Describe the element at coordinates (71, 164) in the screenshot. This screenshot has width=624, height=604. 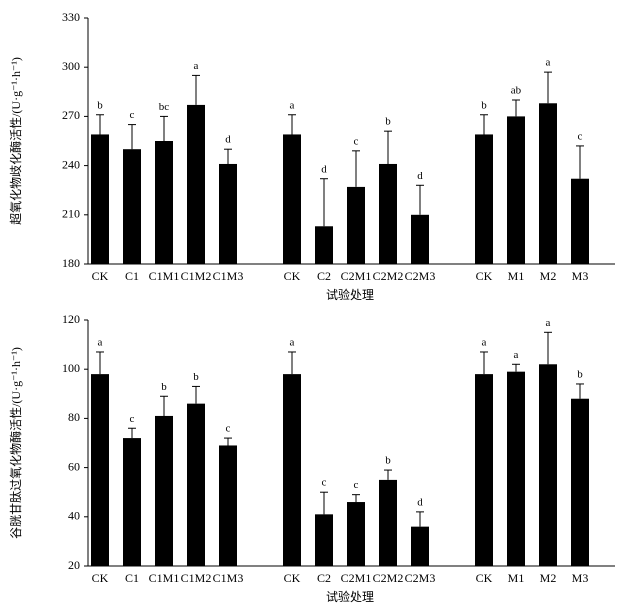
I see `y-tick-label: 240` at that location.